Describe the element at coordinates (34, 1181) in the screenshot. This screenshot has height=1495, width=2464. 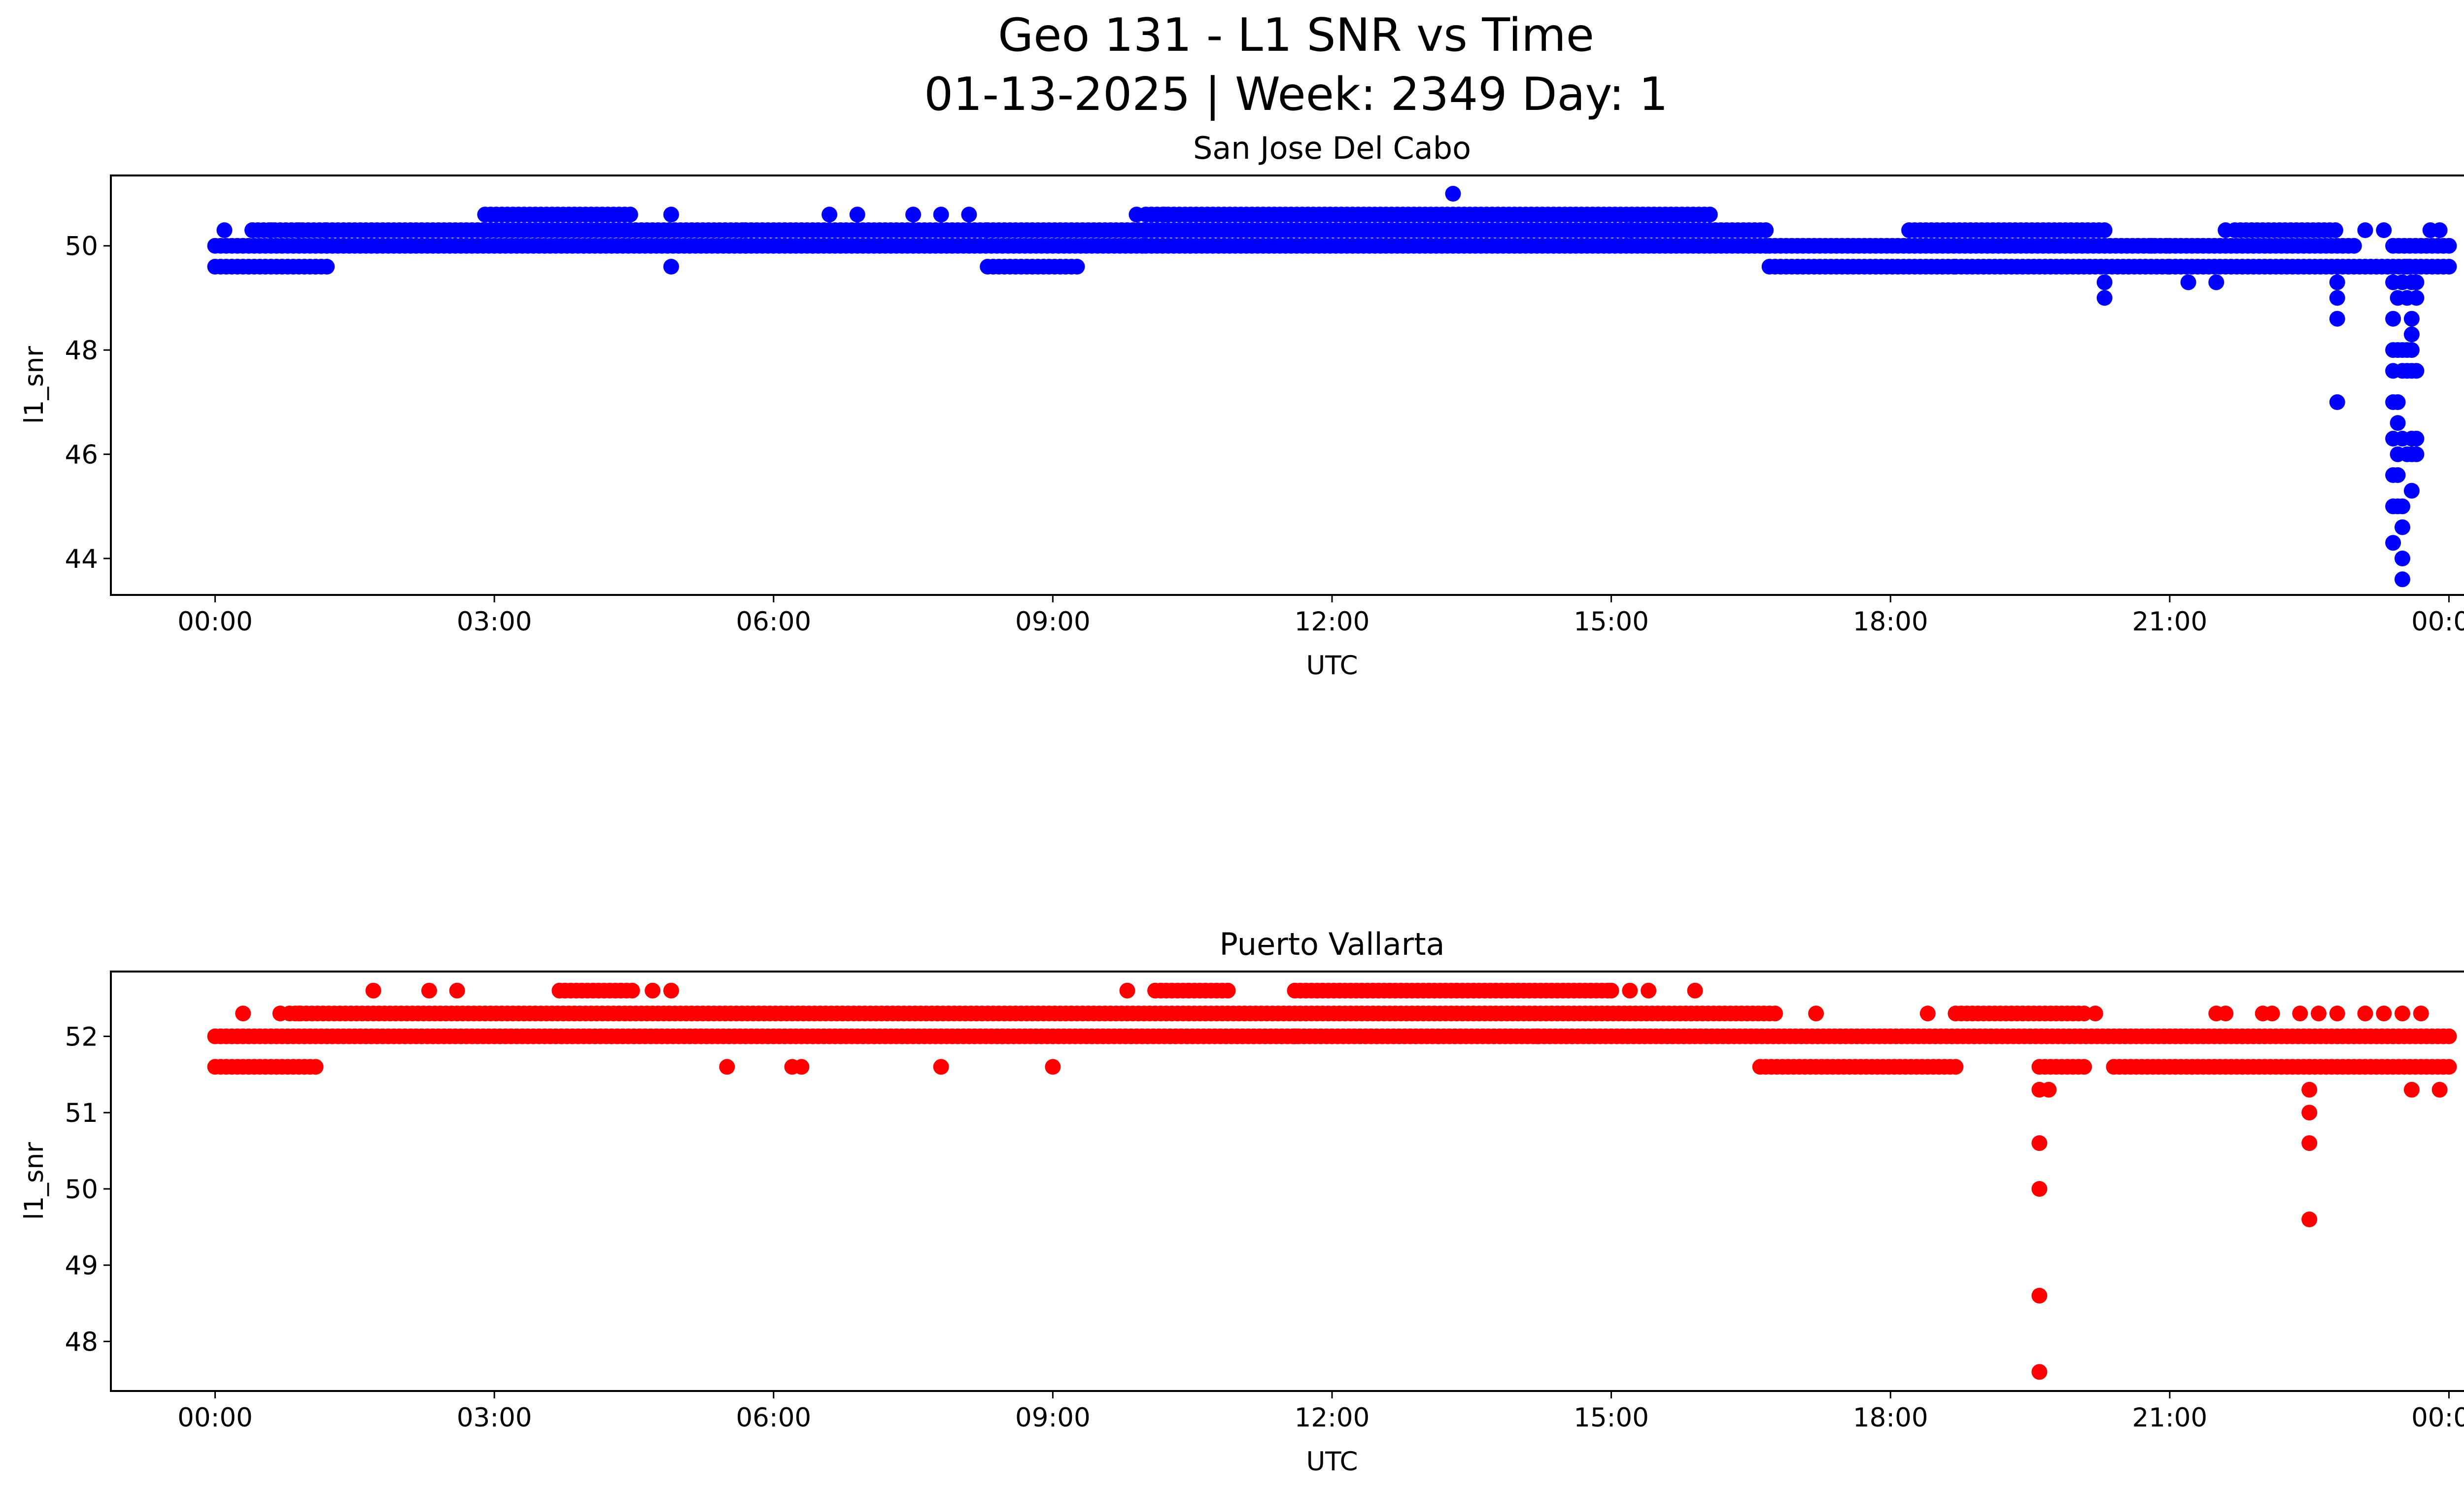
I see `y-axis-label-puerto-vallarta: l1_snr` at that location.